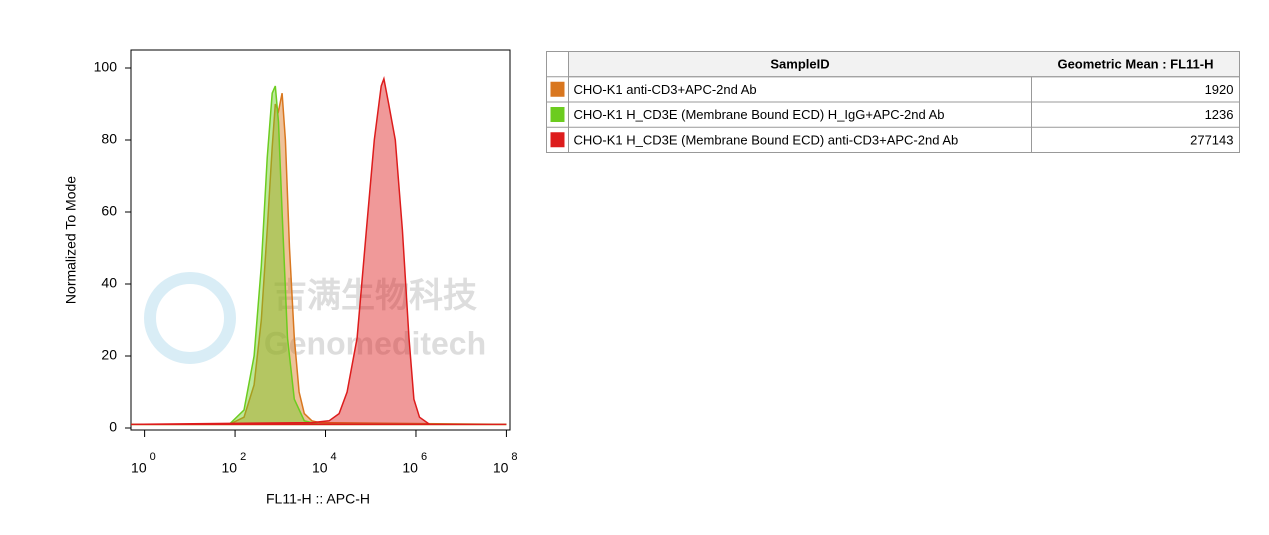 Image resolution: width=1269 pixels, height=535 pixels. What do you see at coordinates (113, 427) in the screenshot?
I see `y-tick-label: 0` at bounding box center [113, 427].